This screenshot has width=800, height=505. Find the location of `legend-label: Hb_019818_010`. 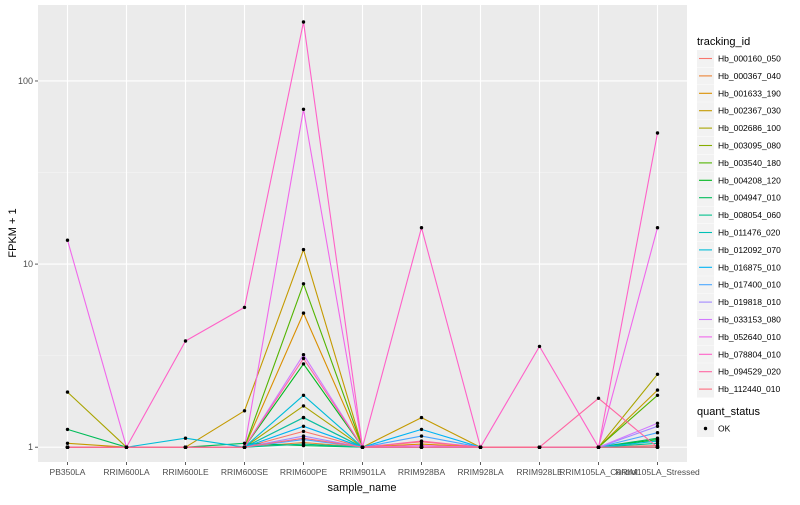

legend-label: Hb_019818_010 is located at coordinates (749, 302).